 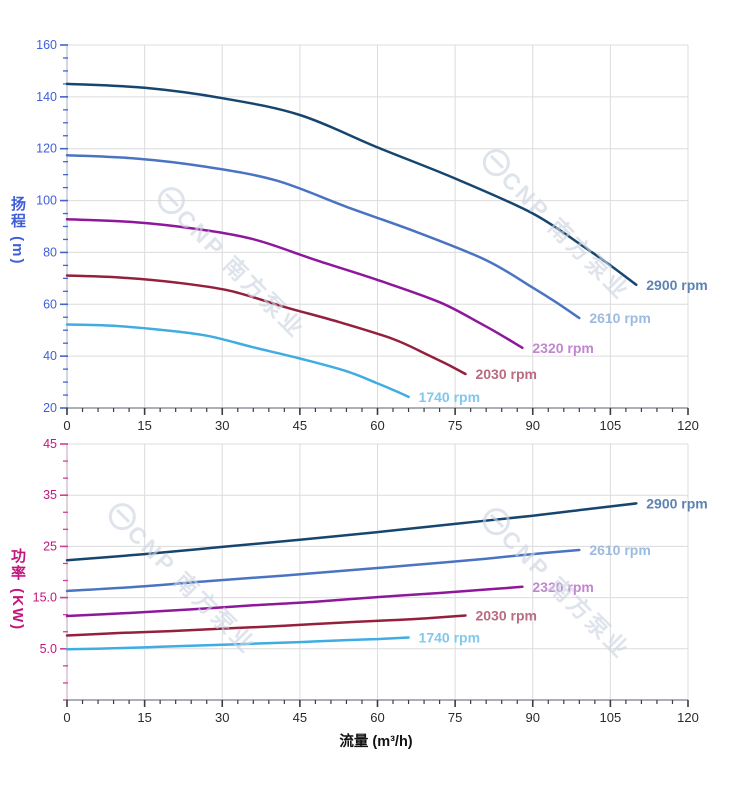 What do you see at coordinates (50, 569) in the screenshot?
I see `y-ticks: 5.0 15.0 25 35 45` at bounding box center [50, 569].